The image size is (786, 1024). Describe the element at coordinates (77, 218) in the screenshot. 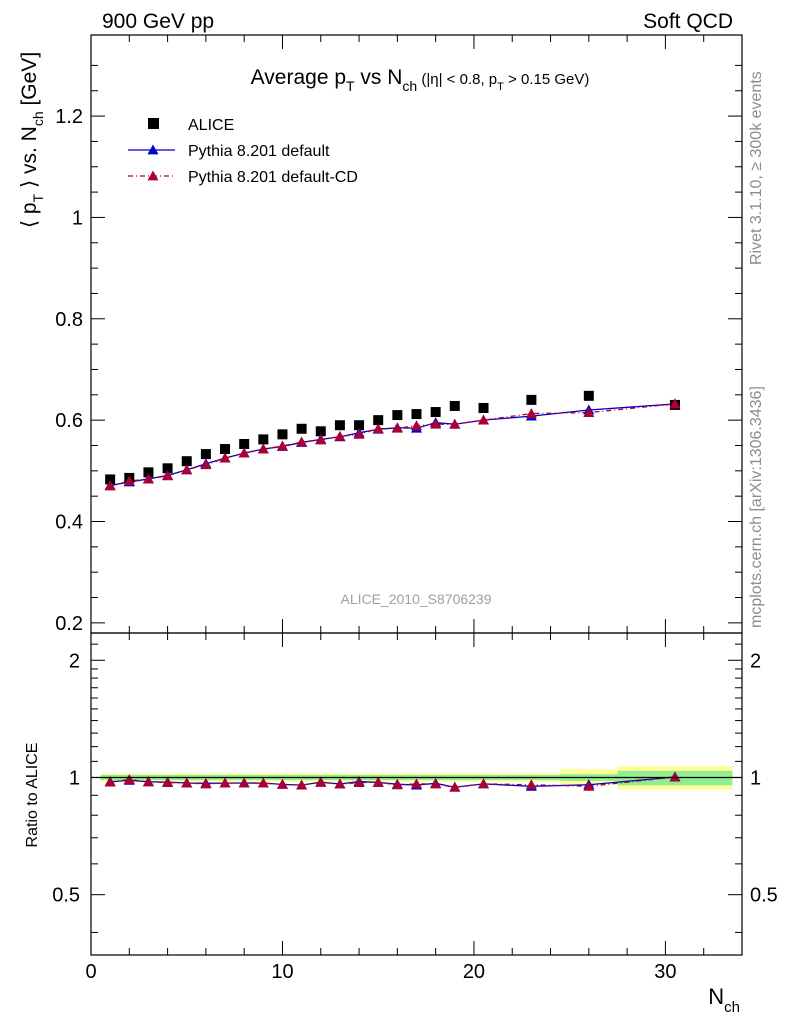

I see `y-tick-label: 1` at that location.